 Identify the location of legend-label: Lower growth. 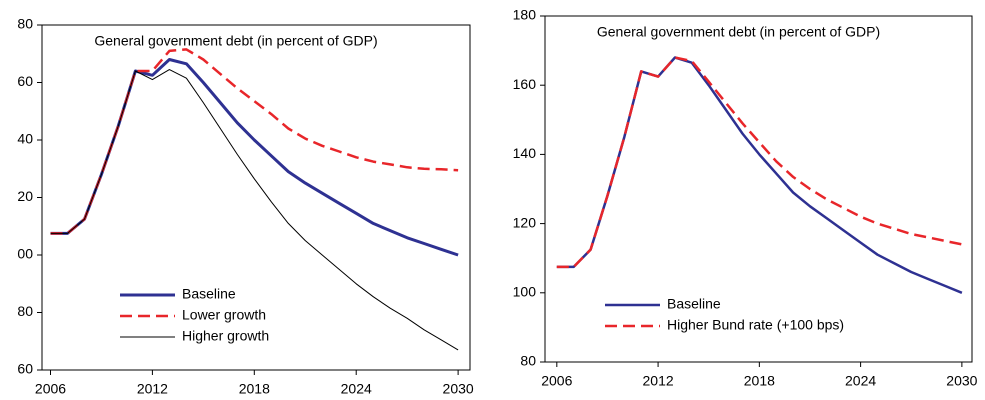
(224, 315).